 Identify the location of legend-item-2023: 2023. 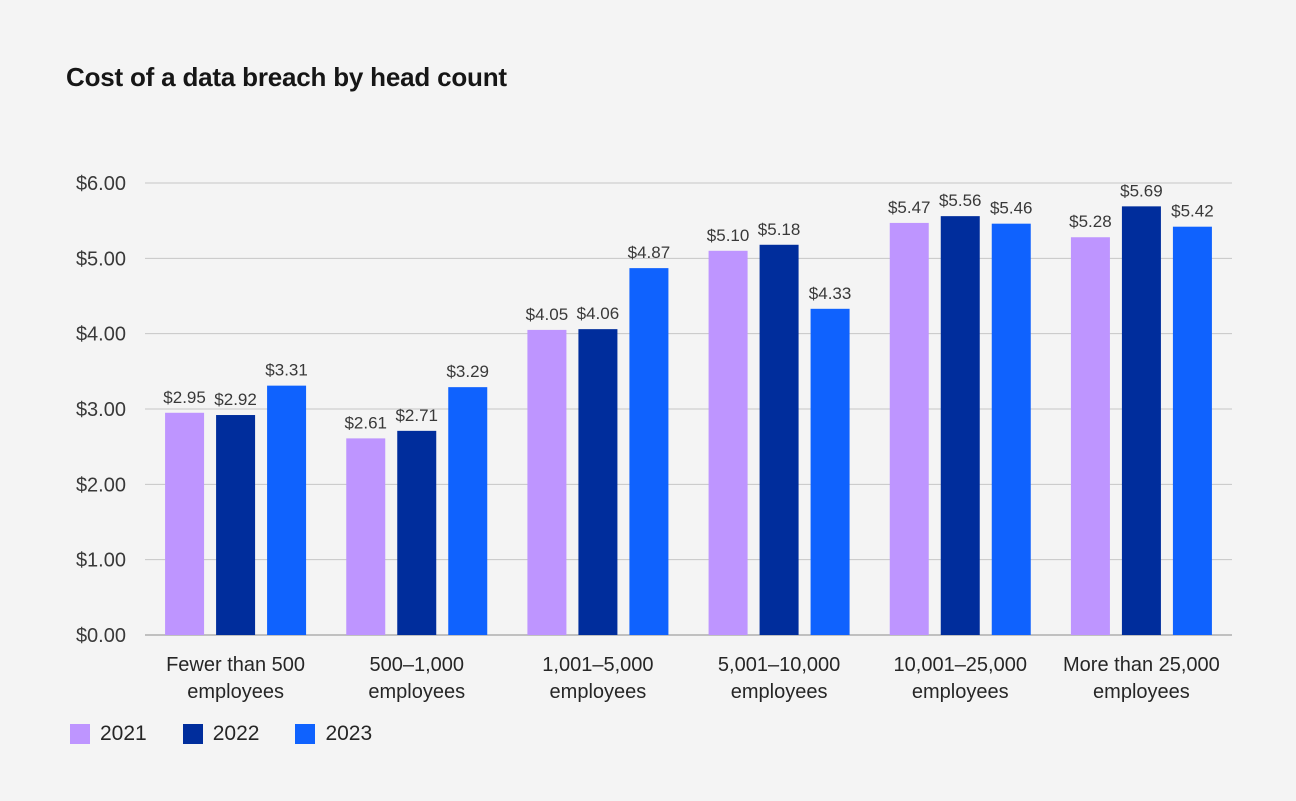
(333, 734).